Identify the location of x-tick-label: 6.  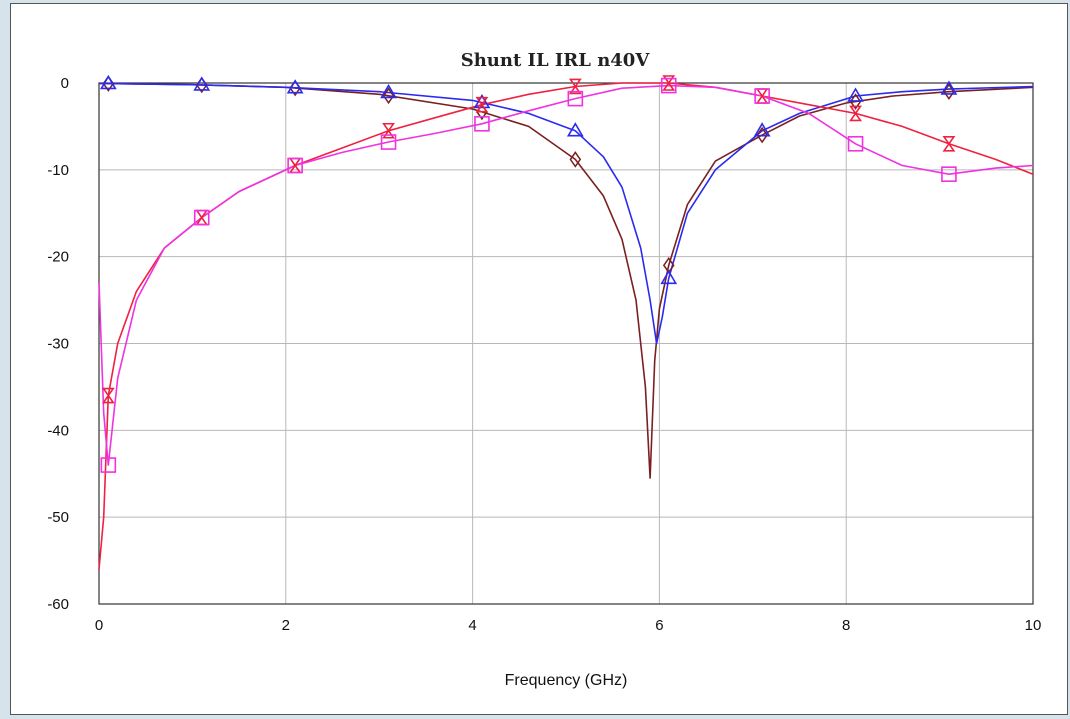
(659, 625).